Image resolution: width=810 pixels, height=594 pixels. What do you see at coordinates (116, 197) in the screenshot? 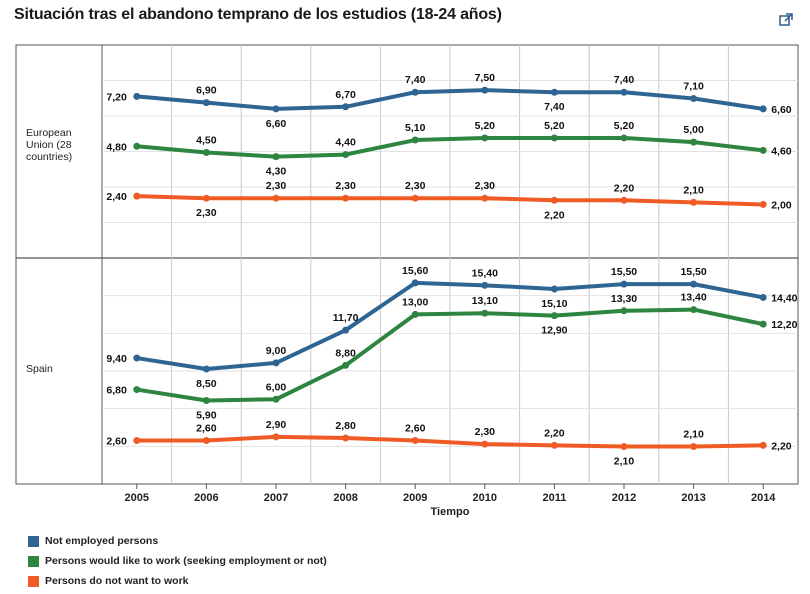
I see `data-label: 2,40` at bounding box center [116, 197].